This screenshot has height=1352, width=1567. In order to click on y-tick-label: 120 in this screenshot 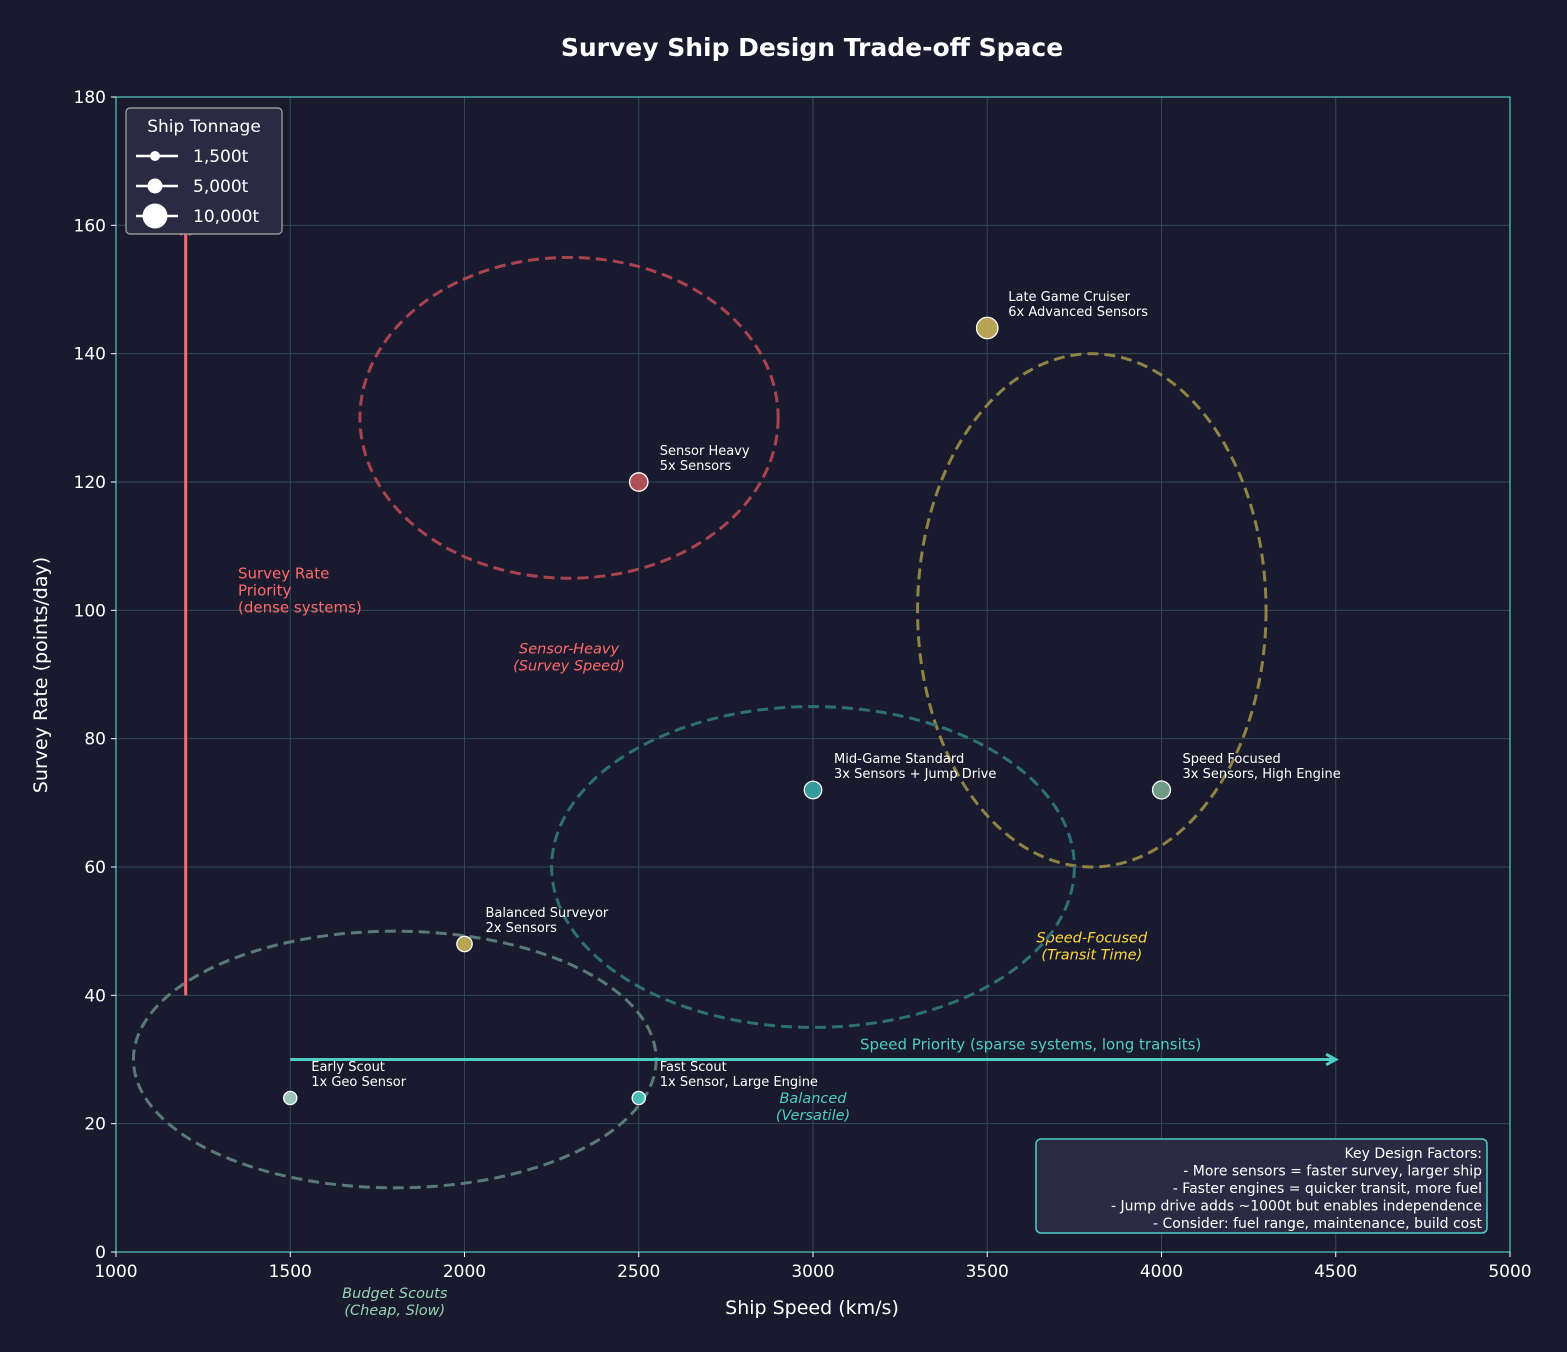, I will do `click(90, 483)`.